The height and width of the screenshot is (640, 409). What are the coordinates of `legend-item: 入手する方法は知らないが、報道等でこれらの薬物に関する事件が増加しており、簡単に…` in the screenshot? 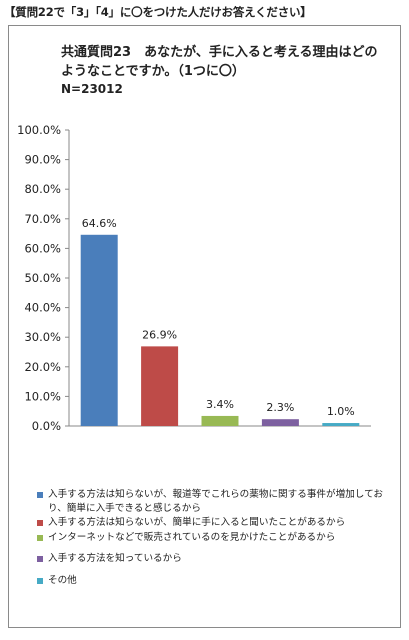 It's located at (213, 501).